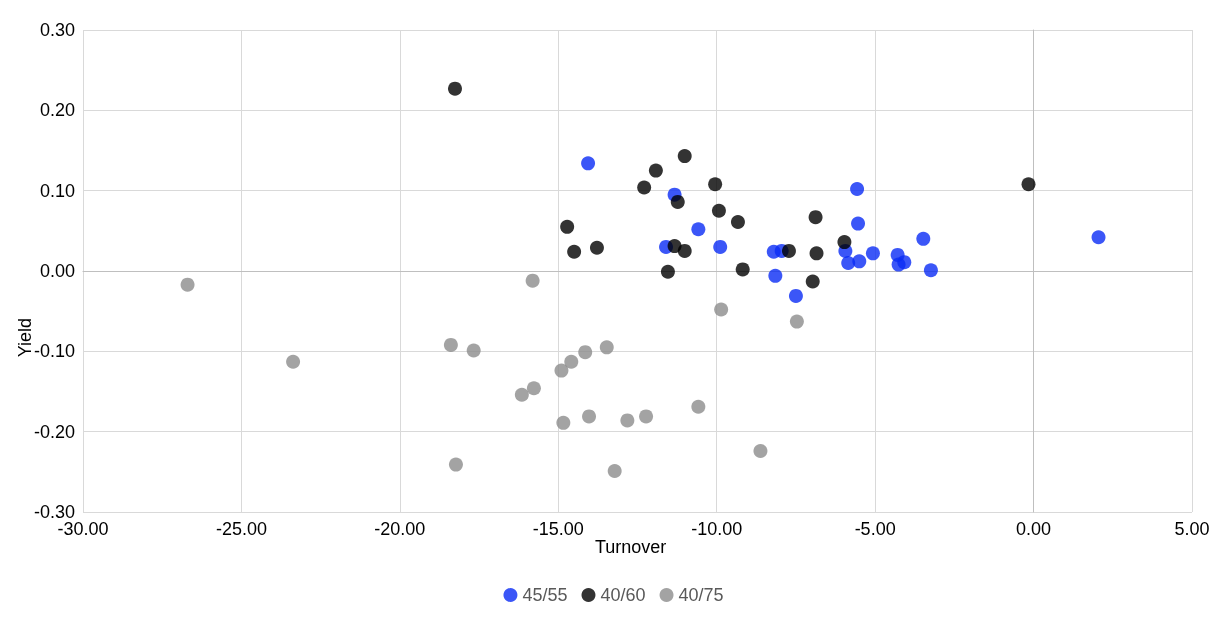  Describe the element at coordinates (25, 338) in the screenshot. I see `y-axis-title: Yield` at that location.